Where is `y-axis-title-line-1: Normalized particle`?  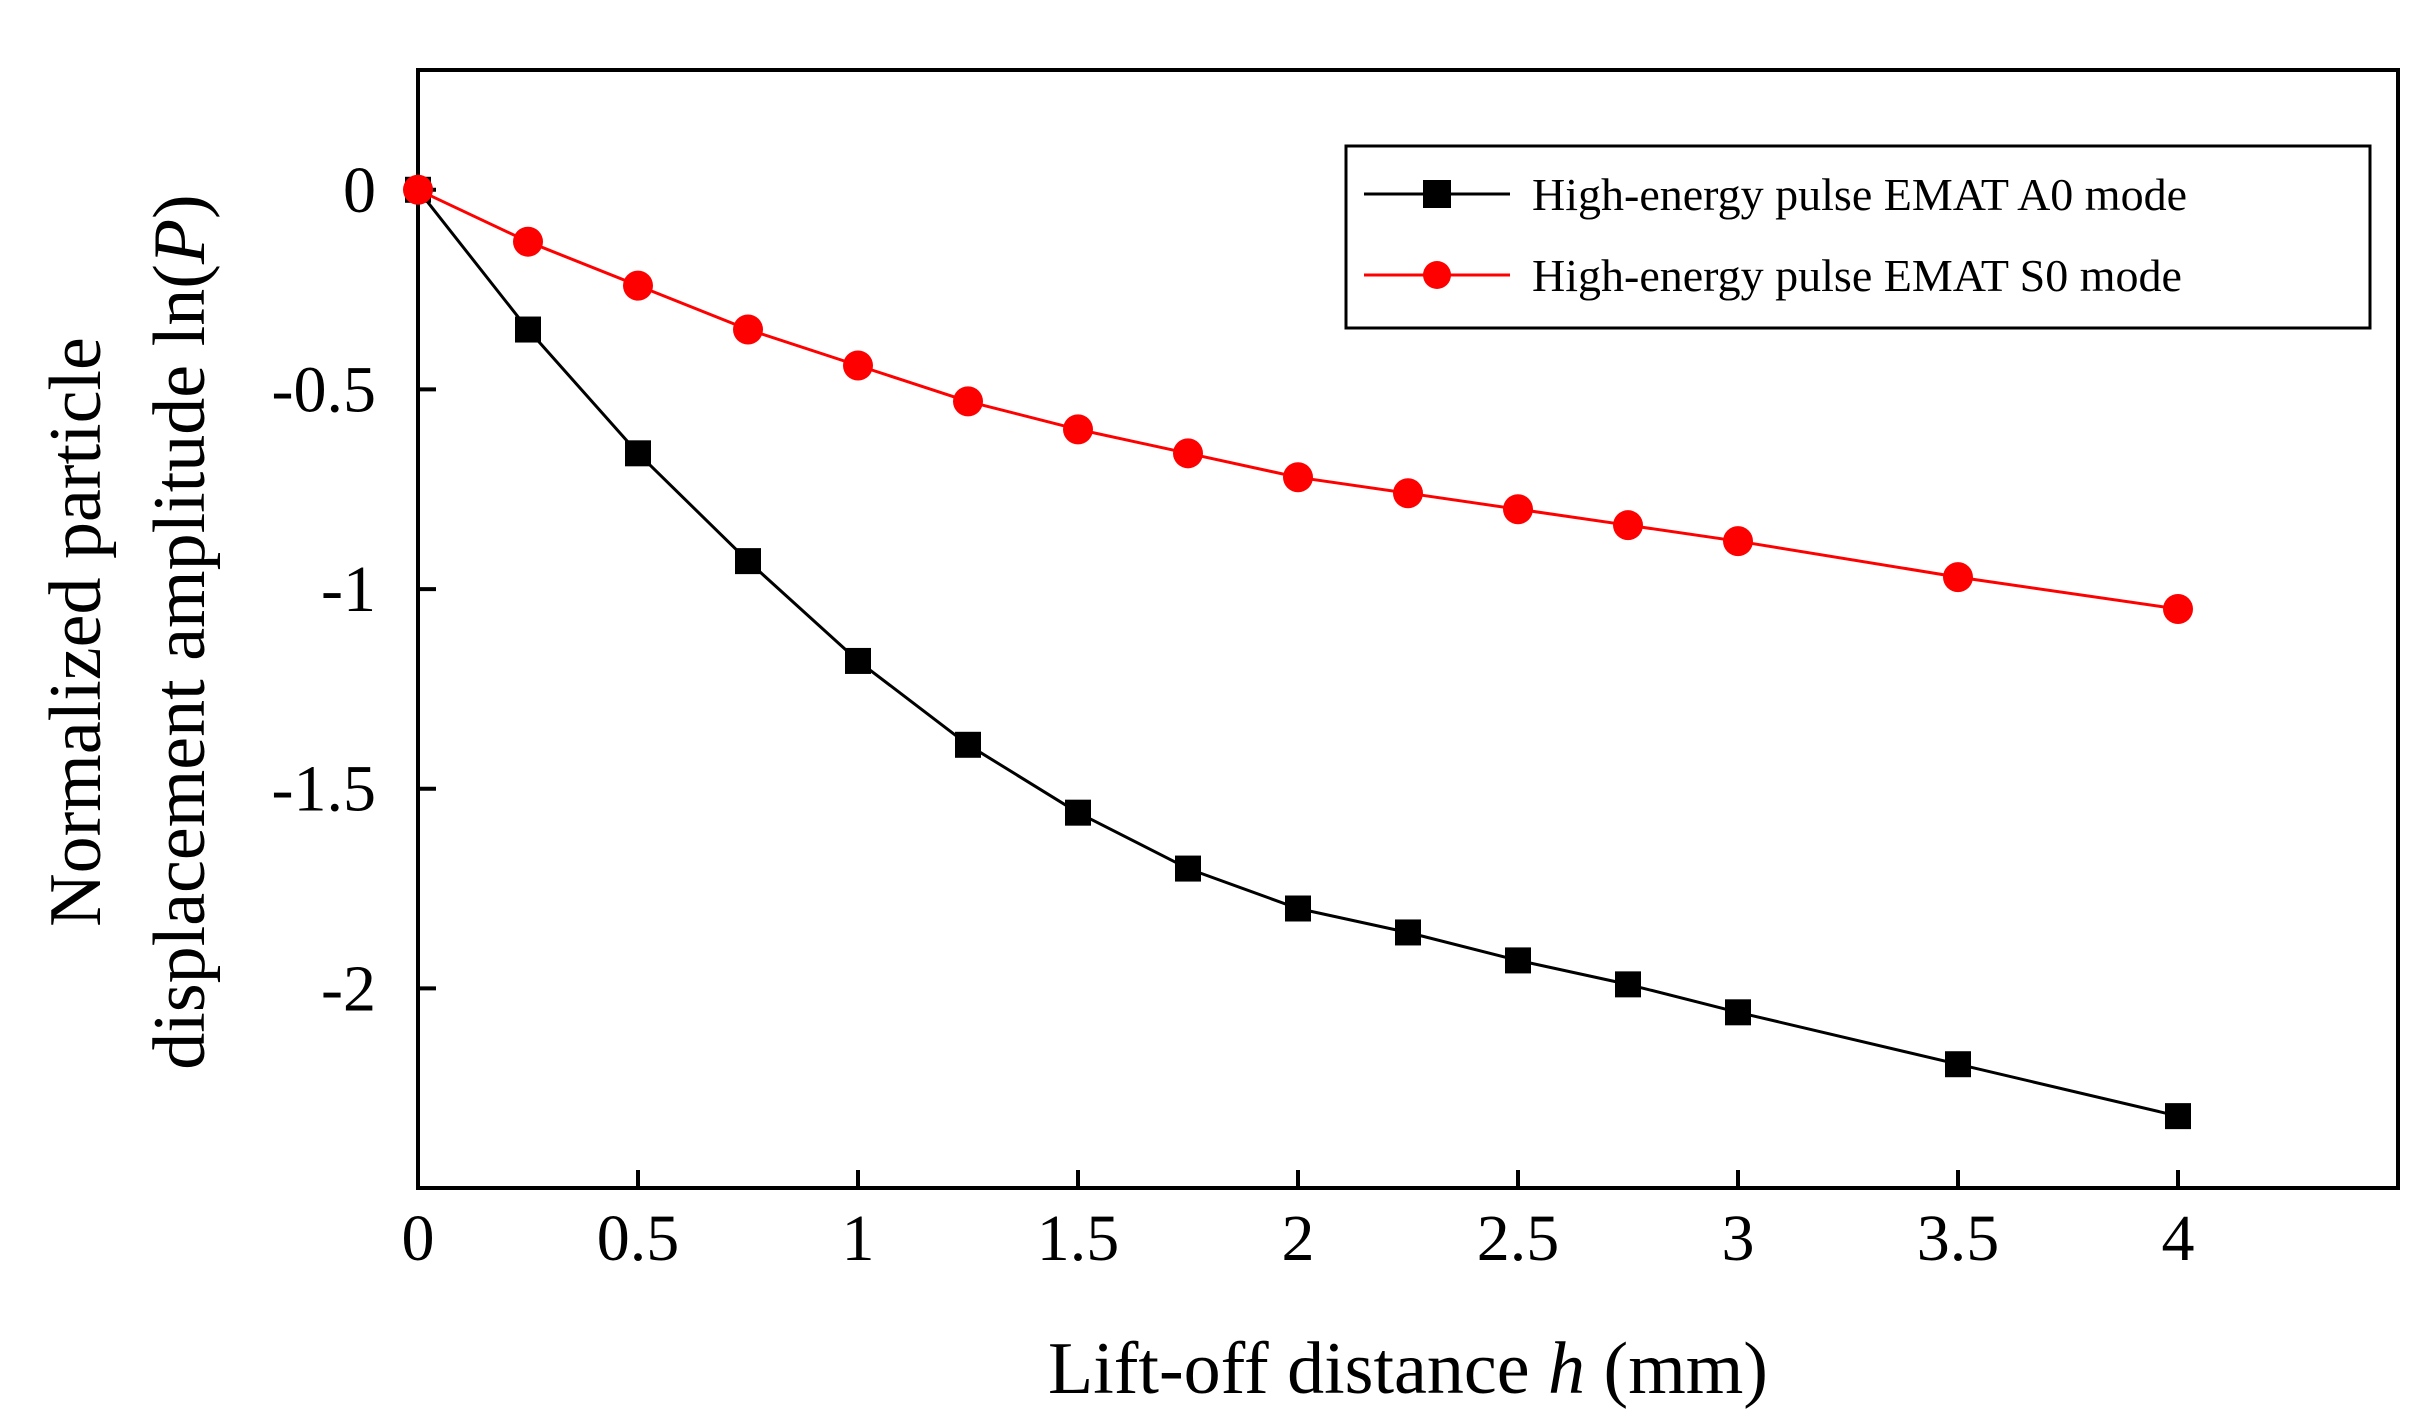 y-axis-title-line-1: Normalized particle is located at coordinates (76, 632).